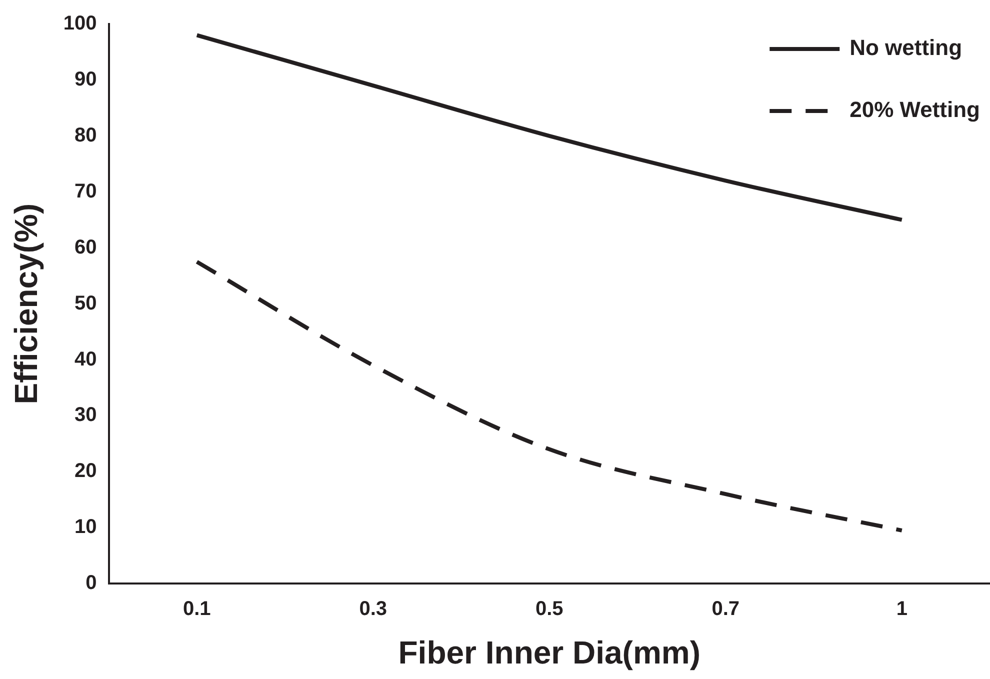 The width and height of the screenshot is (990, 679). I want to click on y-tick-label: 100, so click(80, 23).